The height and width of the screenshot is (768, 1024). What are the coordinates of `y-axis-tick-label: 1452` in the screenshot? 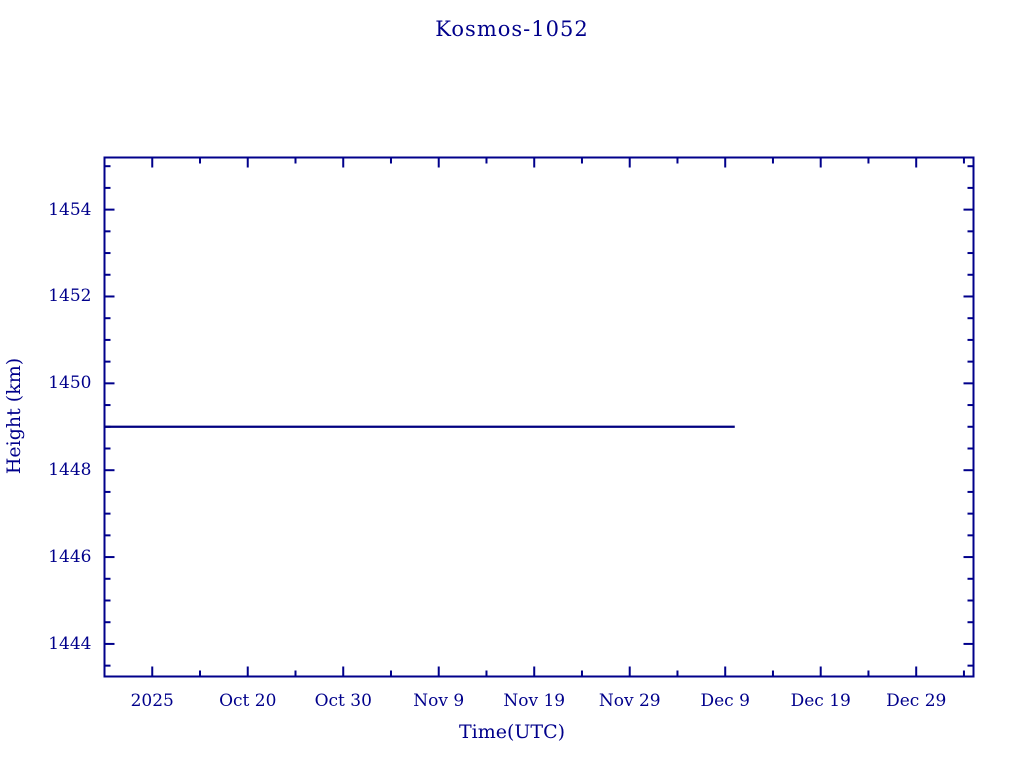 It's located at (70, 296).